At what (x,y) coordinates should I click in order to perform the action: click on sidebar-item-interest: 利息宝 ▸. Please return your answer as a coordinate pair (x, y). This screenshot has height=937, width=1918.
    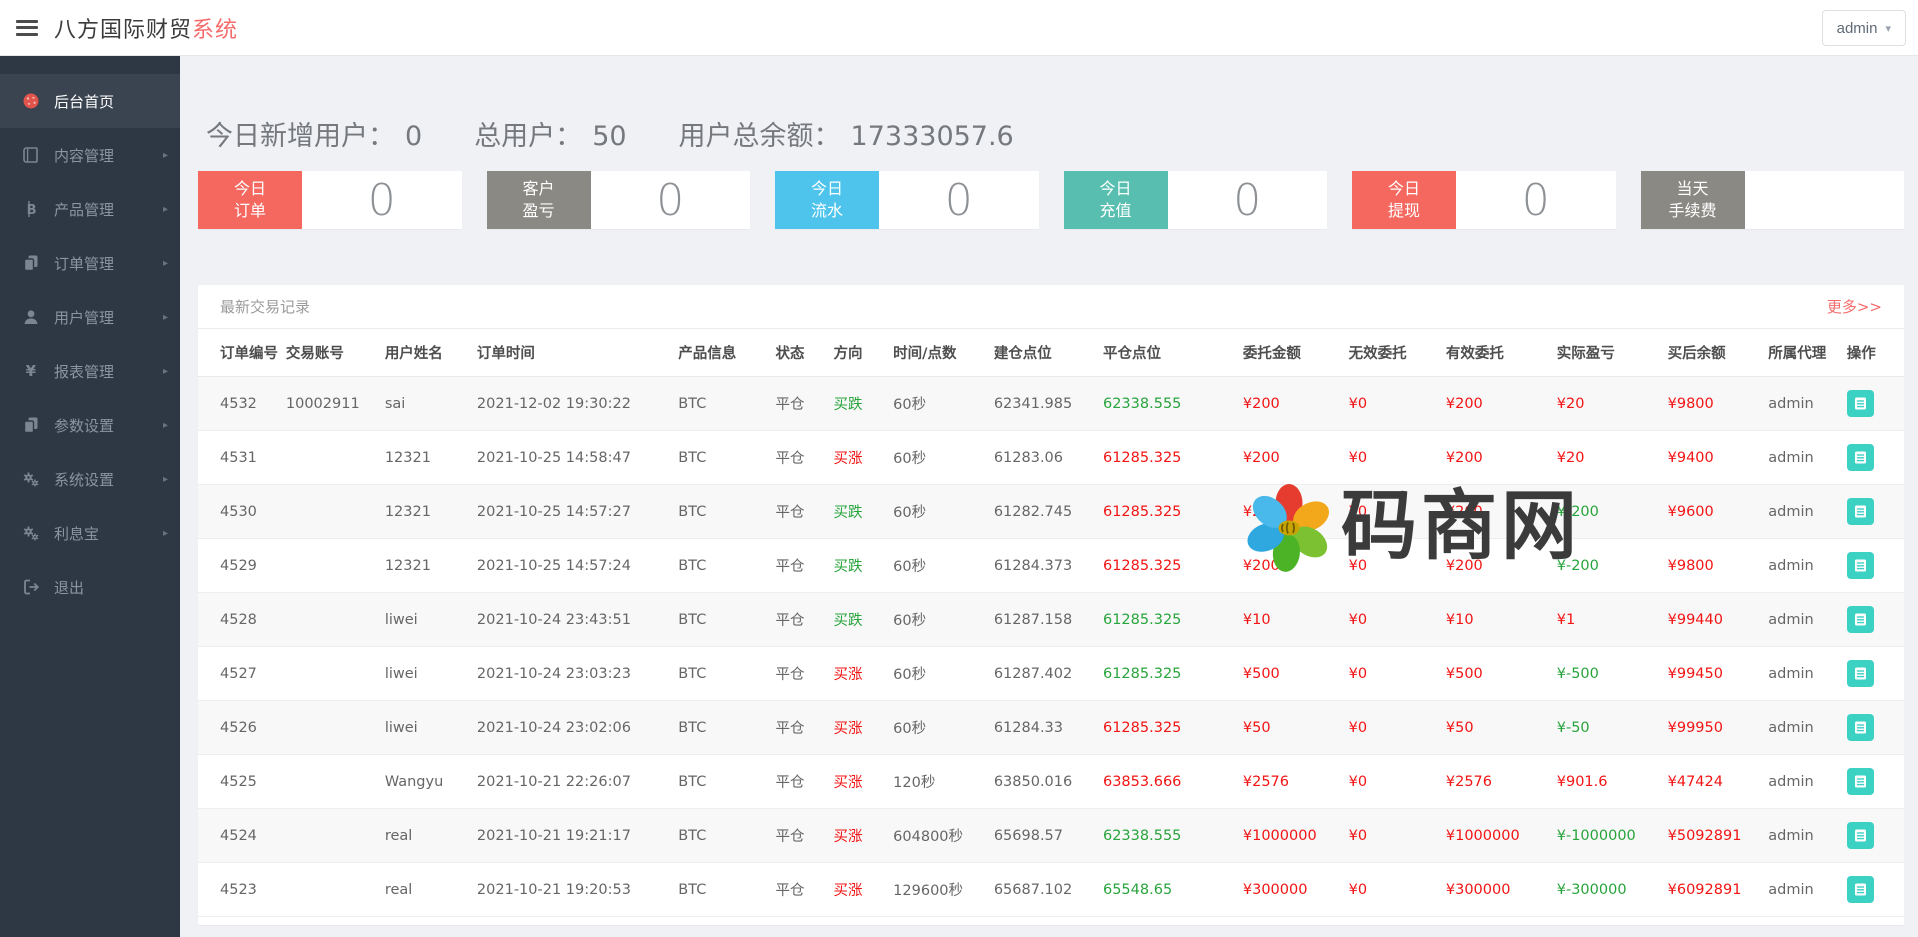
    Looking at the image, I should click on (90, 533).